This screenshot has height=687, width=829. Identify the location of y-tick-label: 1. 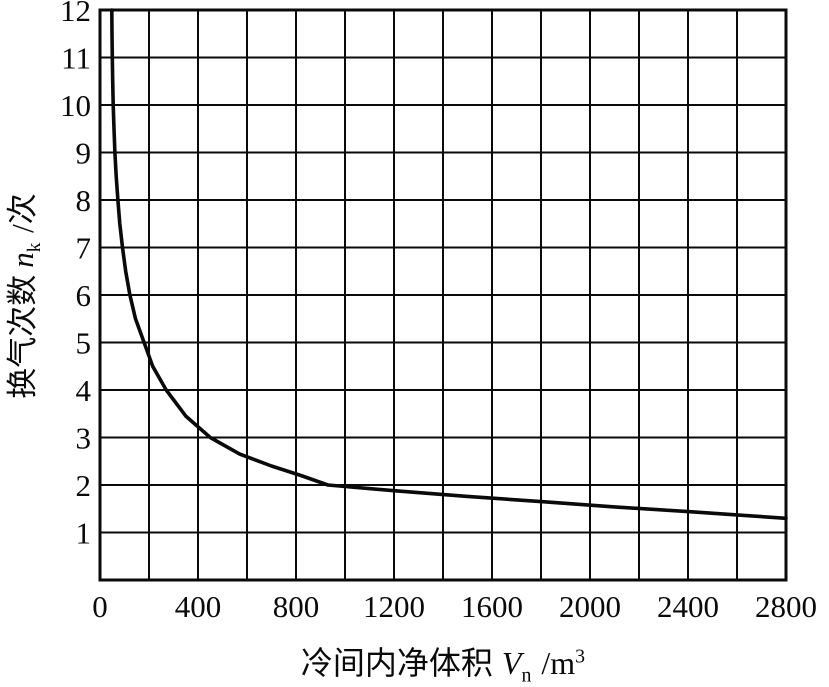
(84, 533).